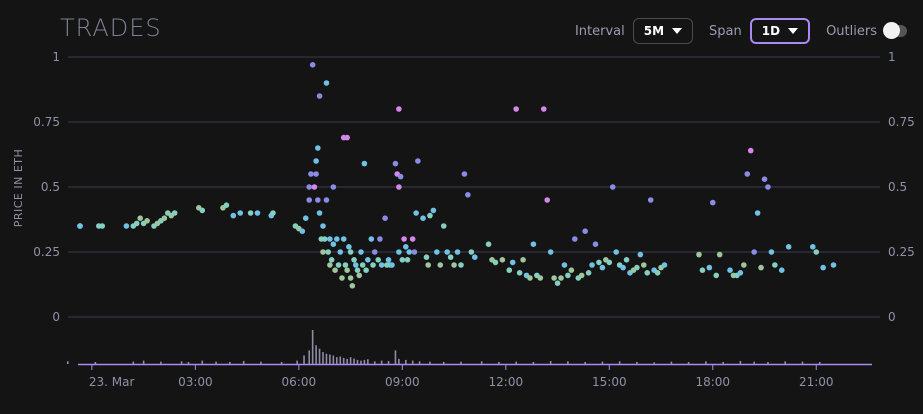  What do you see at coordinates (599, 31) in the screenshot?
I see `interval-label: Interval` at bounding box center [599, 31].